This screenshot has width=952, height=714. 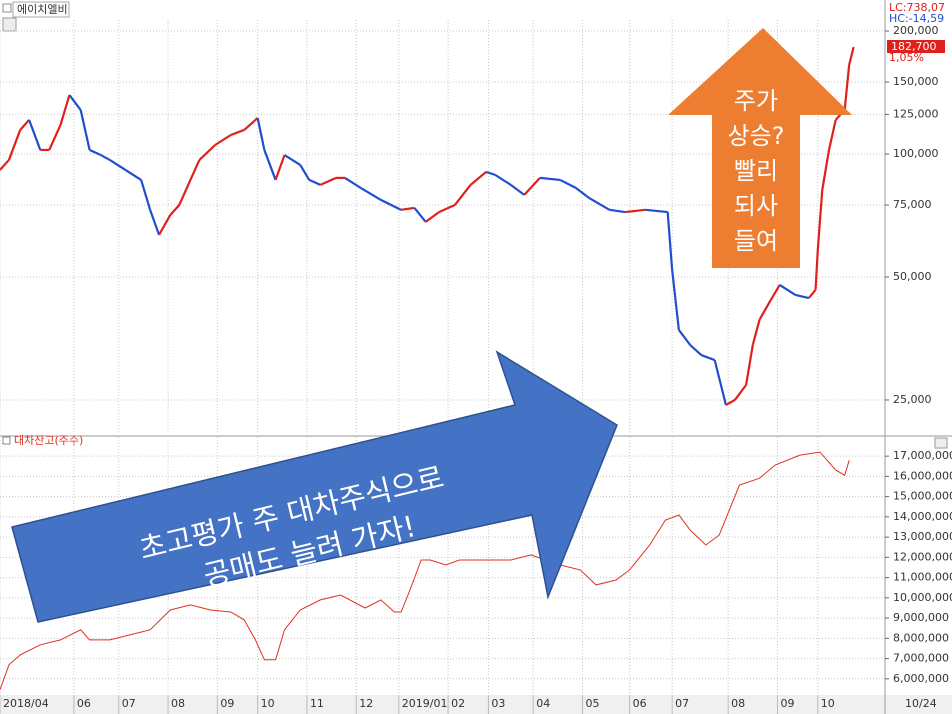 What do you see at coordinates (921, 703) in the screenshot?
I see `current-date: 10/24` at bounding box center [921, 703].